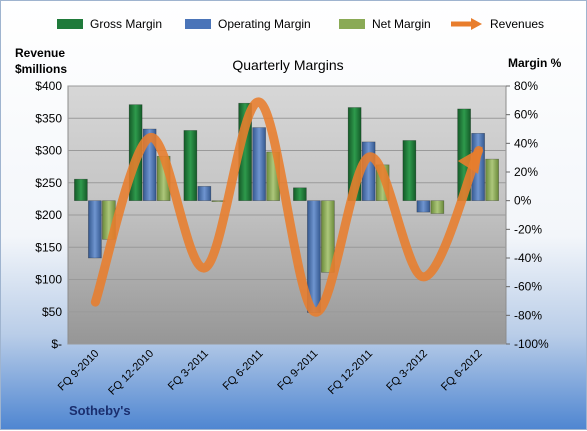  What do you see at coordinates (287, 65) in the screenshot?
I see `chart-title: Quarterly Margins` at bounding box center [287, 65].